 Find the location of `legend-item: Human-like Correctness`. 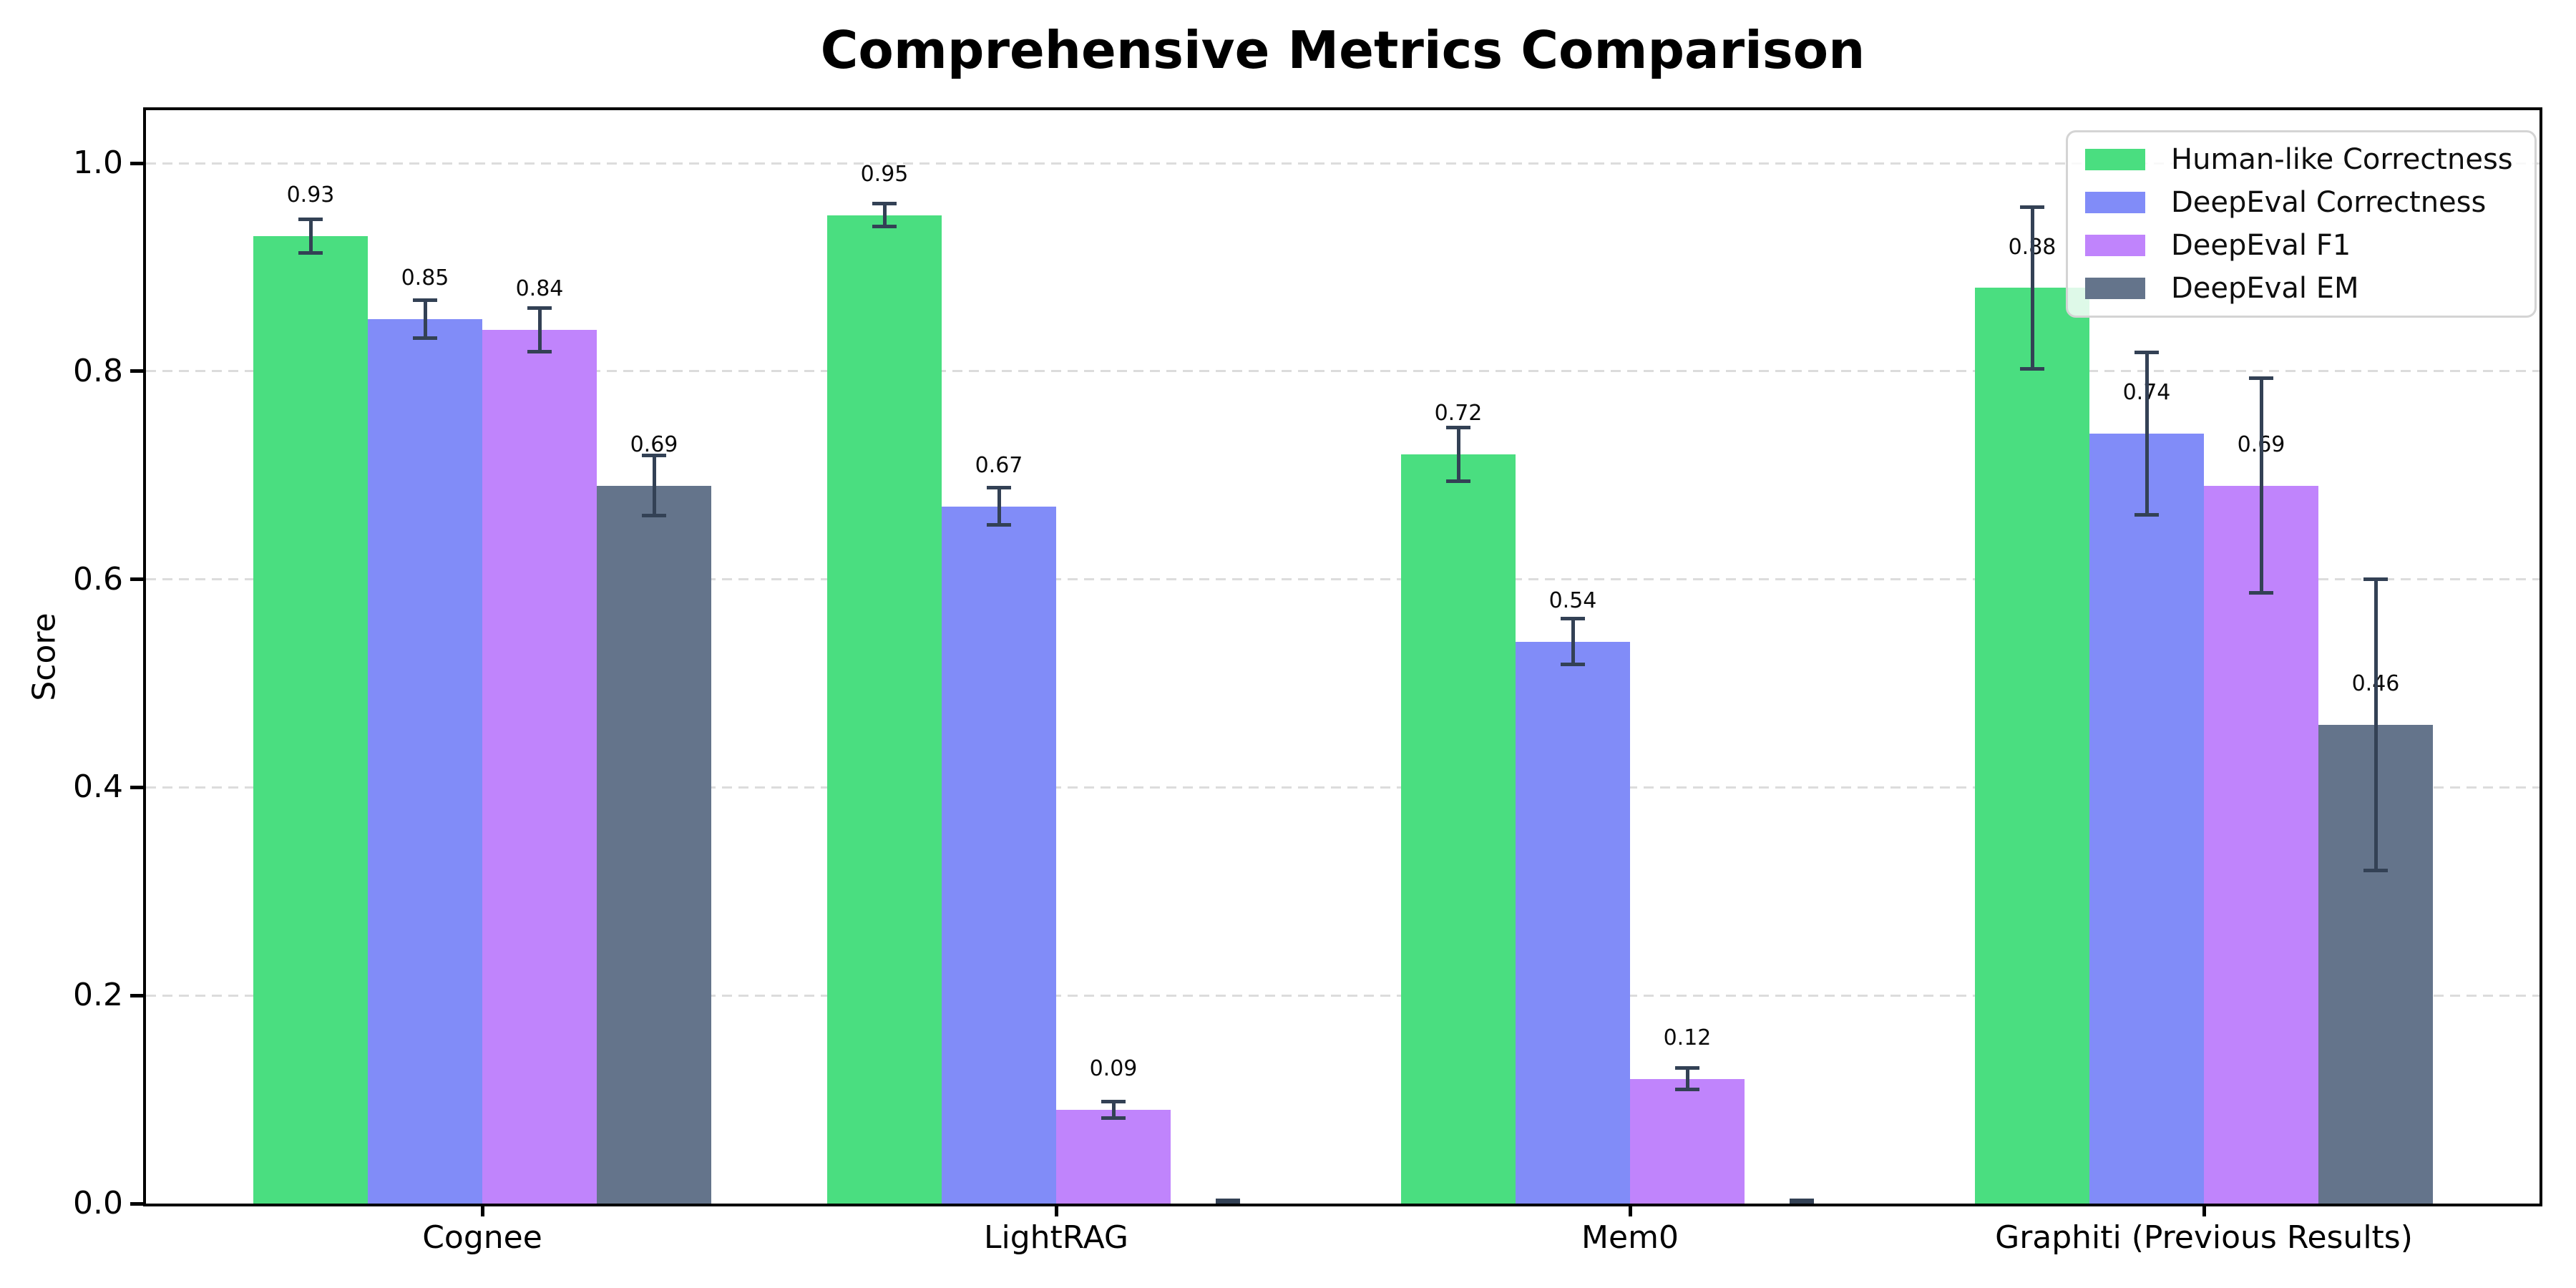

legend-item: Human-like Correctness is located at coordinates (2301, 159).